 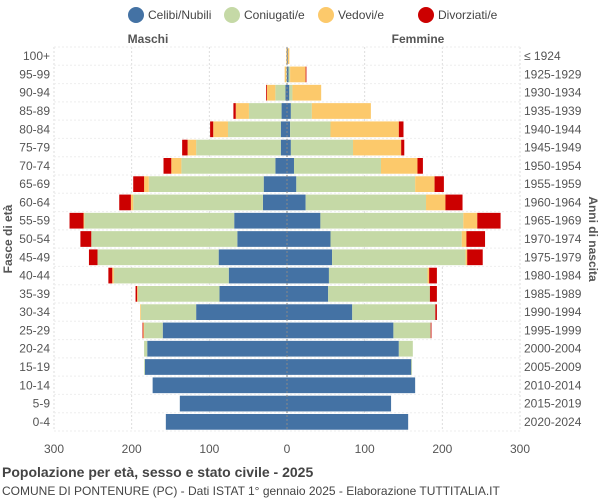 What do you see at coordinates (553, 184) in the screenshot?
I see `birth-year-label: 1955-1959` at bounding box center [553, 184].